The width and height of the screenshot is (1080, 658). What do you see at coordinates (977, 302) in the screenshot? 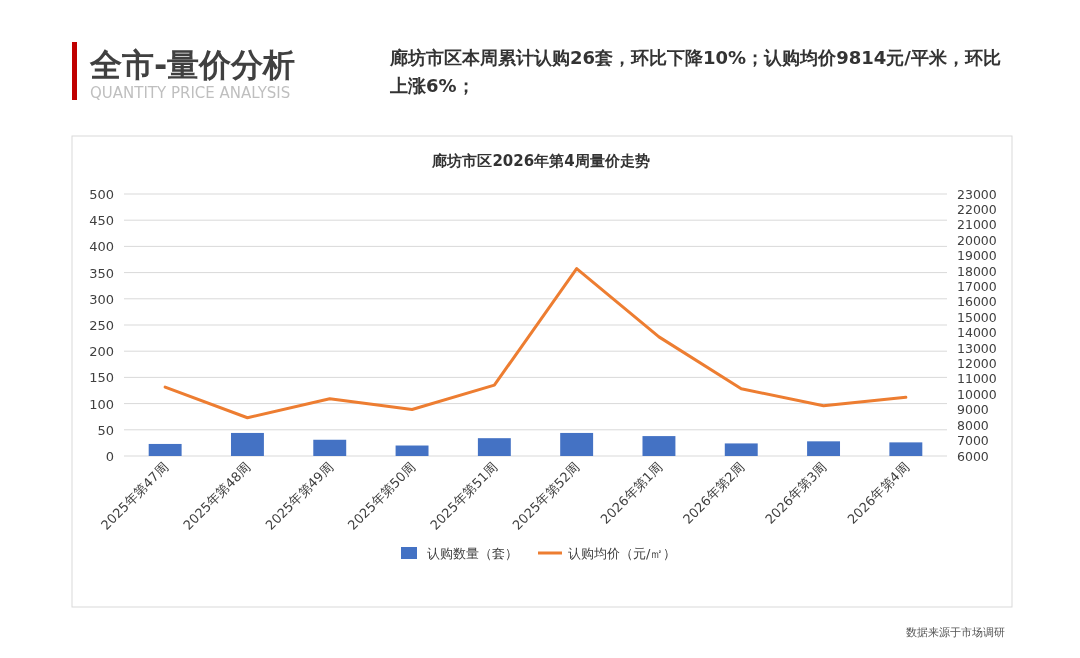
I see `y2-tick-label: 16000` at bounding box center [977, 302].